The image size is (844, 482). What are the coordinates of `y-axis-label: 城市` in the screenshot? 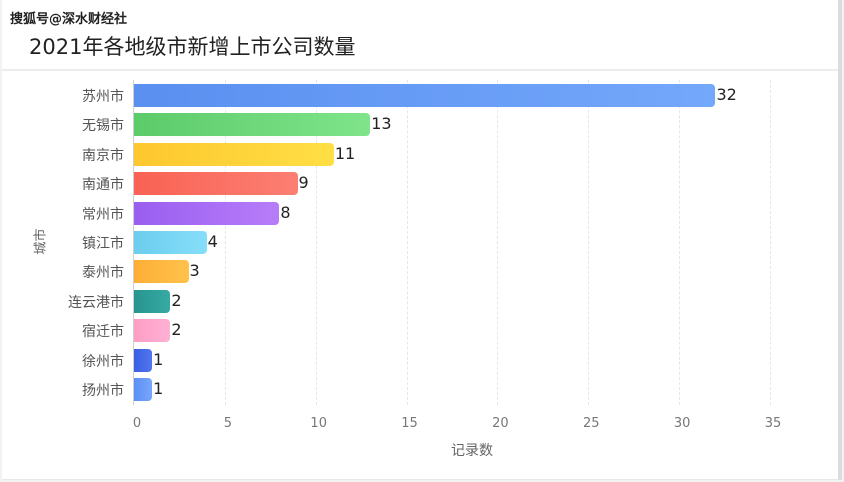 It's located at (41, 241).